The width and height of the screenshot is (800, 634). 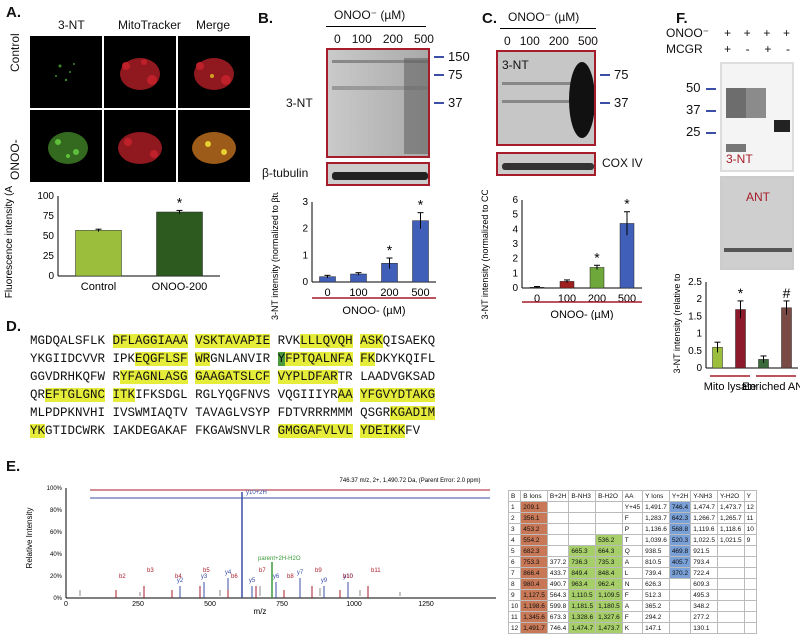 What do you see at coordinates (739, 159) in the screenshot?
I see `panel-f-blot-label: 3-NT` at bounding box center [739, 159].